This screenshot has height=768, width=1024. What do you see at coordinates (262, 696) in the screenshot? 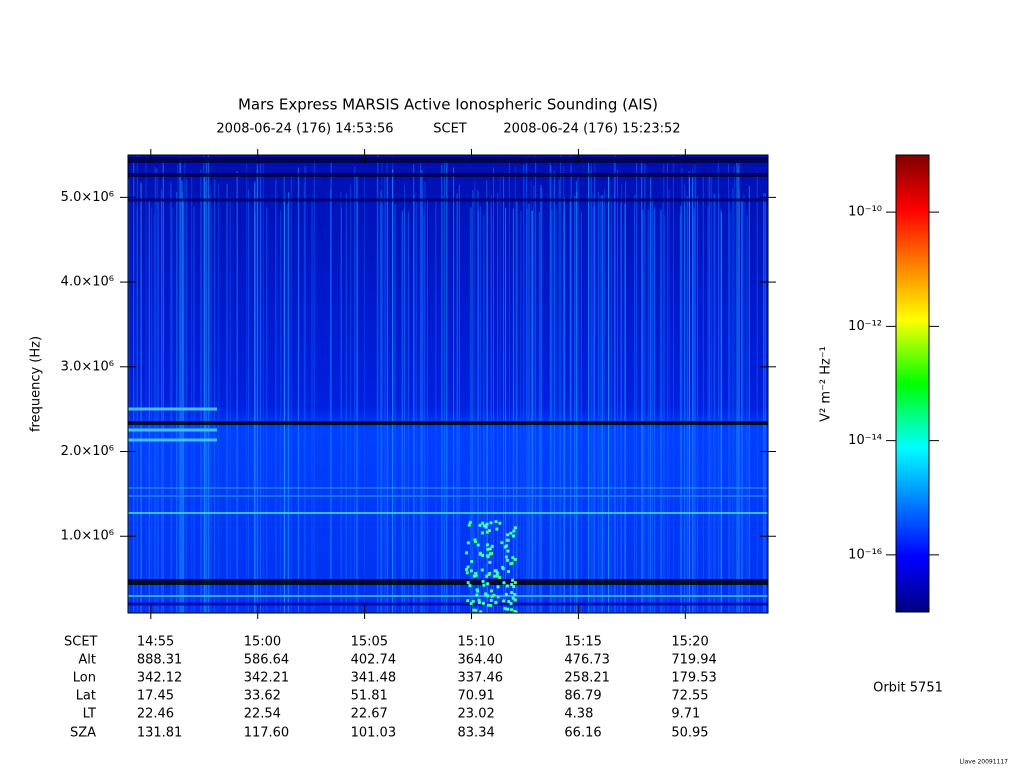
I see `ephemeris-value: 33.62` at bounding box center [262, 696].